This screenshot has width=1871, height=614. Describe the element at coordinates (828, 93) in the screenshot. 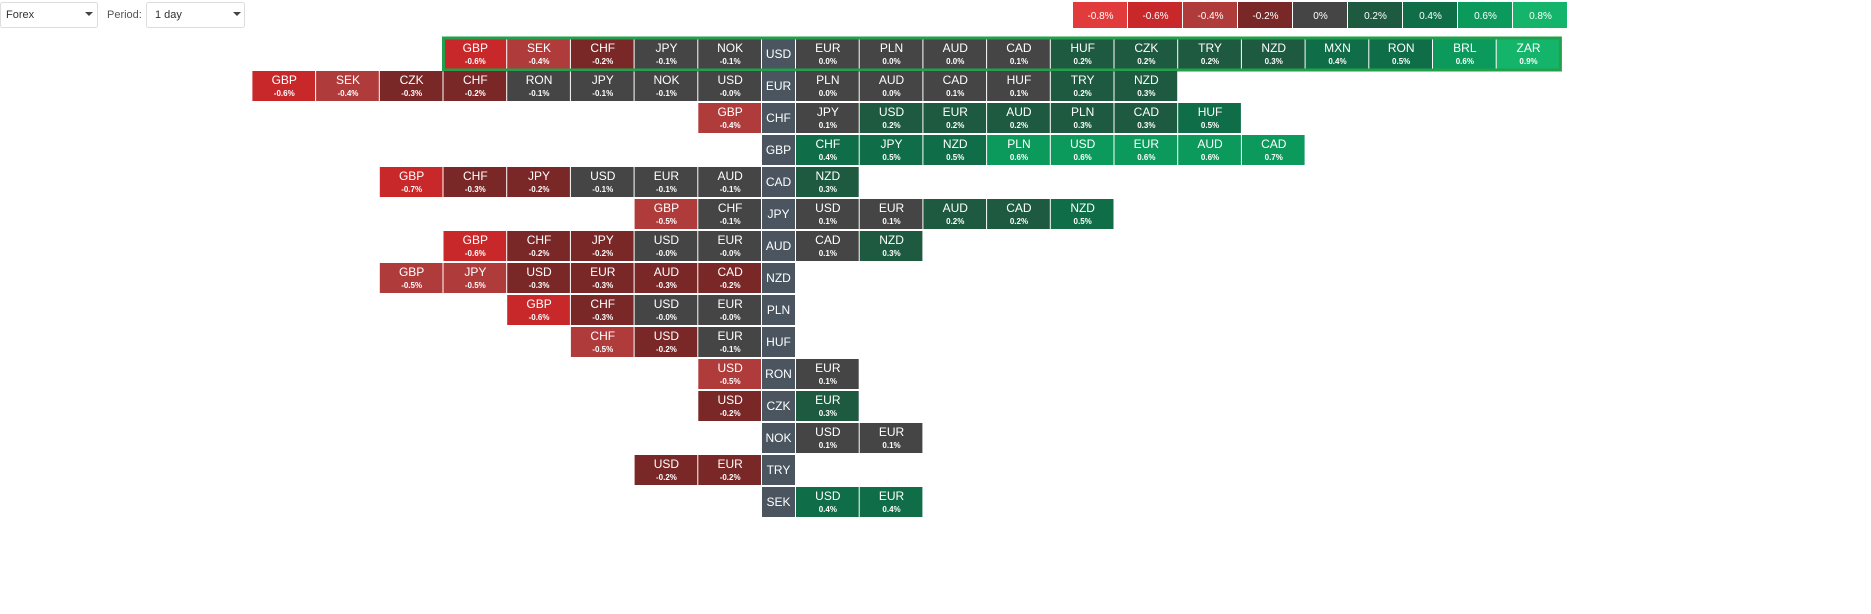

I see `change-label: 0.0%` at that location.